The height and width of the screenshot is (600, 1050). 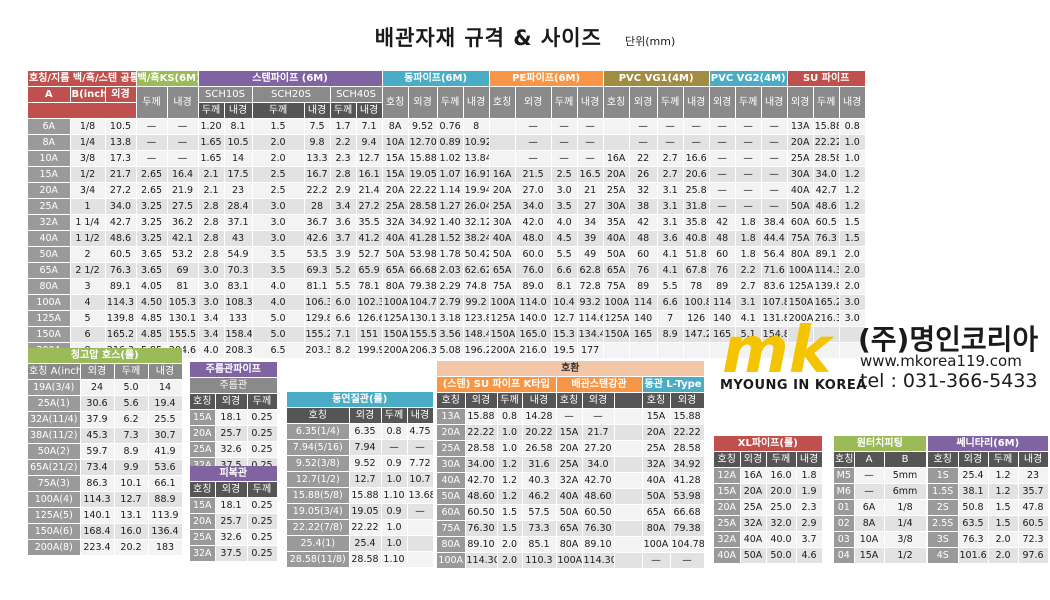 I want to click on header-row: 청고압 호스(롤), so click(x=105, y=356).